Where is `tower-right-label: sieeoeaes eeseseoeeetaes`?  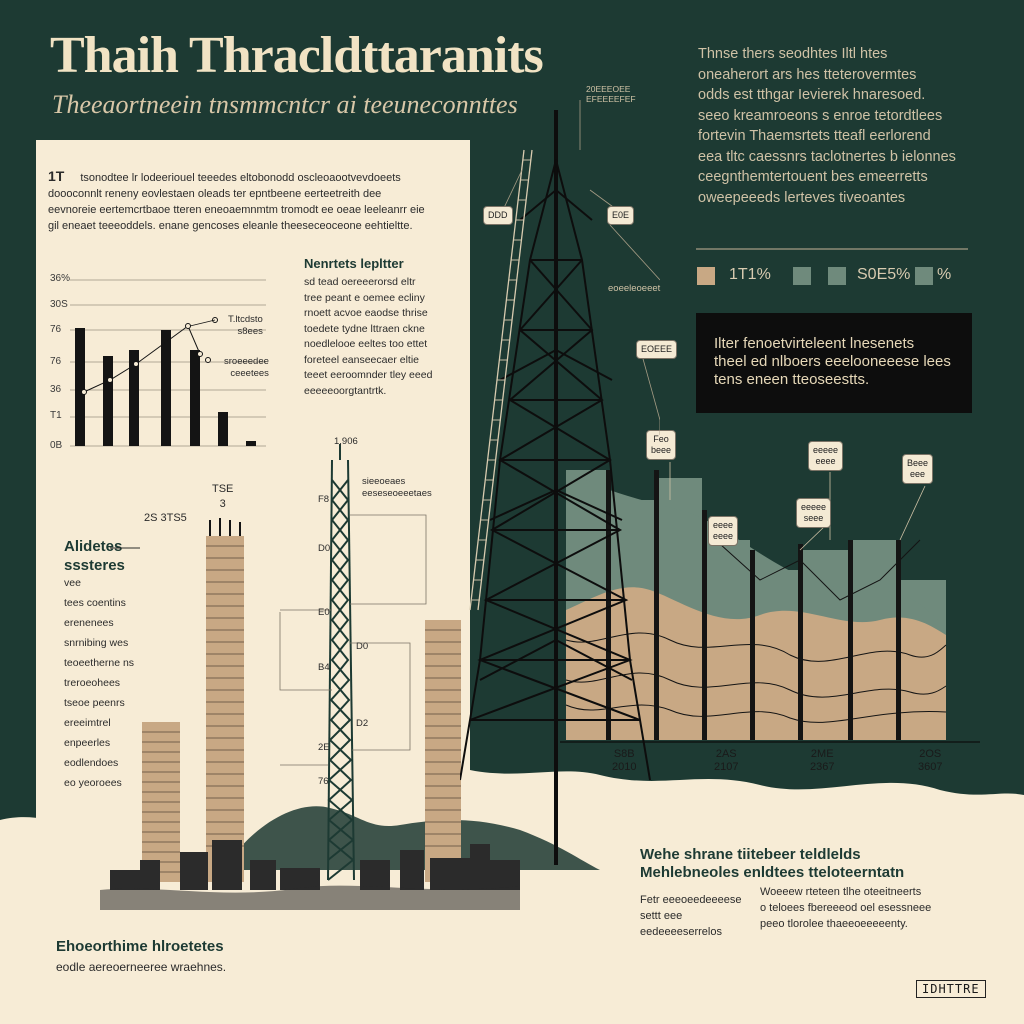
tower-right-label: sieeoeaes eeseseoeeetaes is located at coordinates (397, 488).